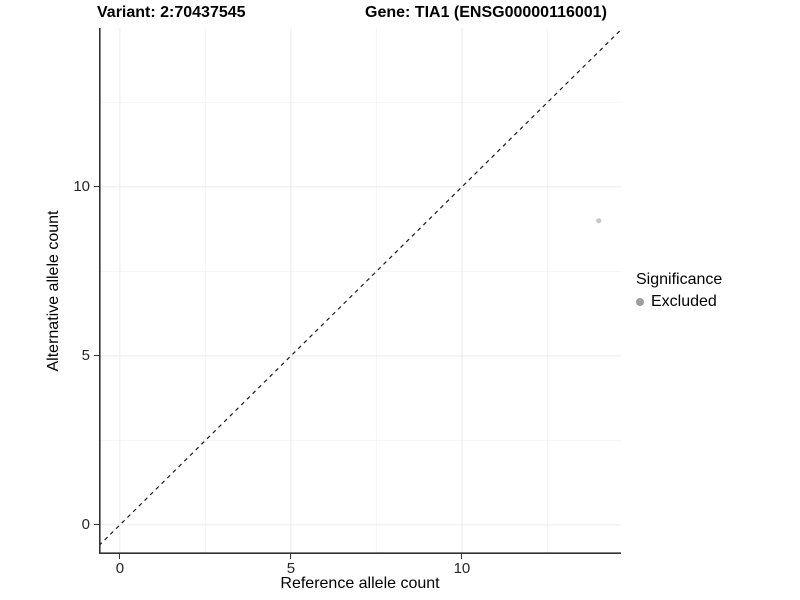 The width and height of the screenshot is (800, 600). Describe the element at coordinates (360, 583) in the screenshot. I see `x-axis-title: Reference allele count` at that location.